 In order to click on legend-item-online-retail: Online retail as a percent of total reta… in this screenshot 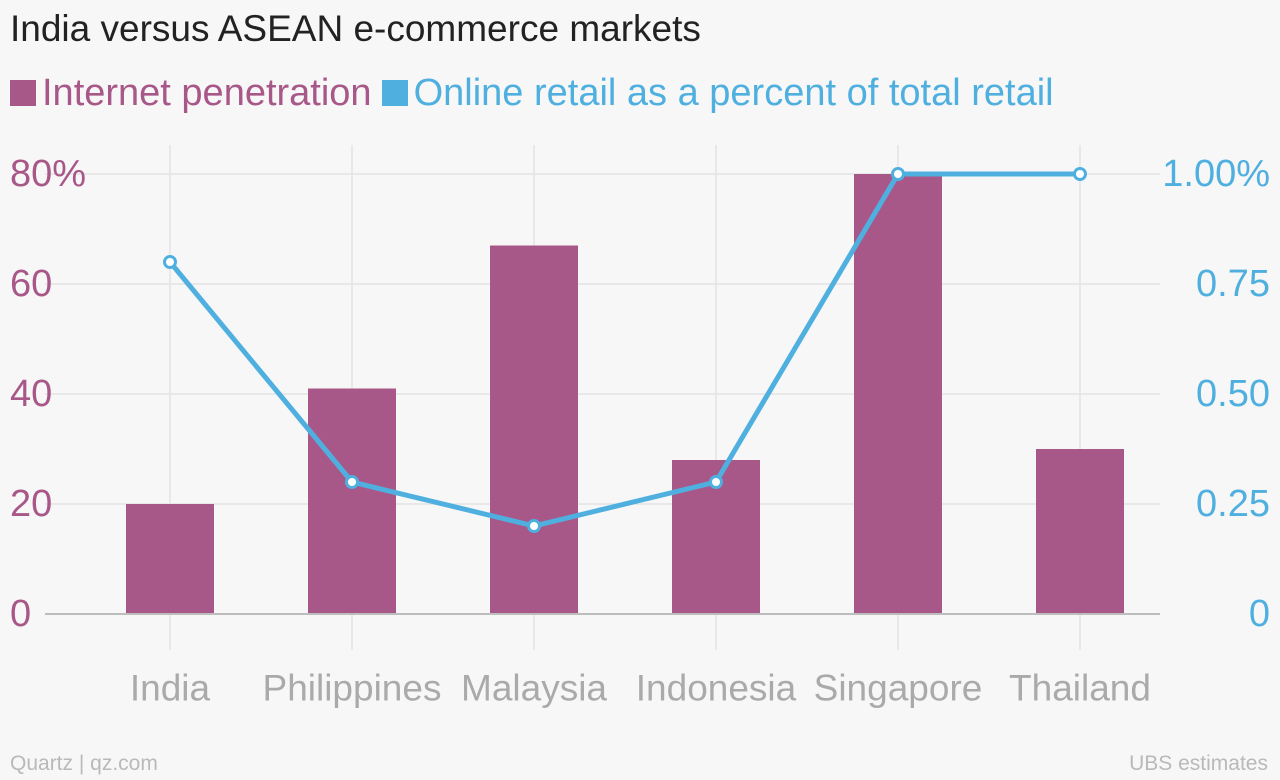, I will do `click(717, 93)`.